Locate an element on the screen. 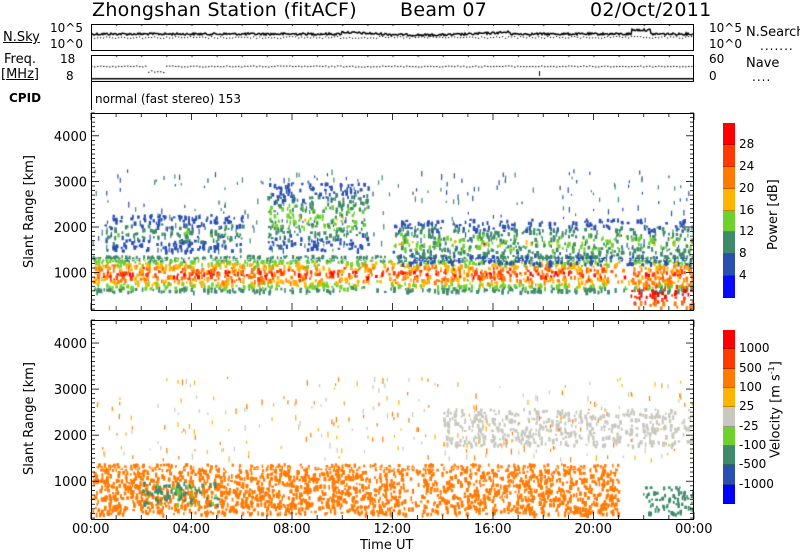  velocity-ytick-label: 3000 is located at coordinates (70, 390).